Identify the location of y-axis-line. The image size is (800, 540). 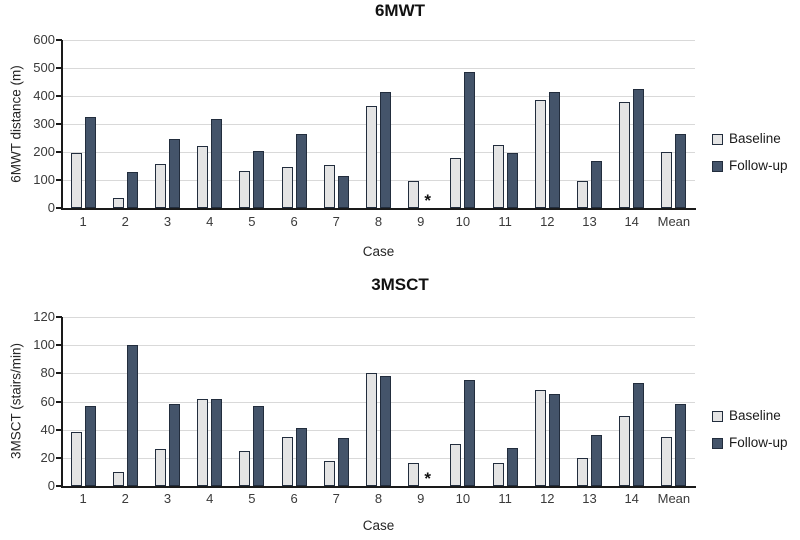
(62, 402).